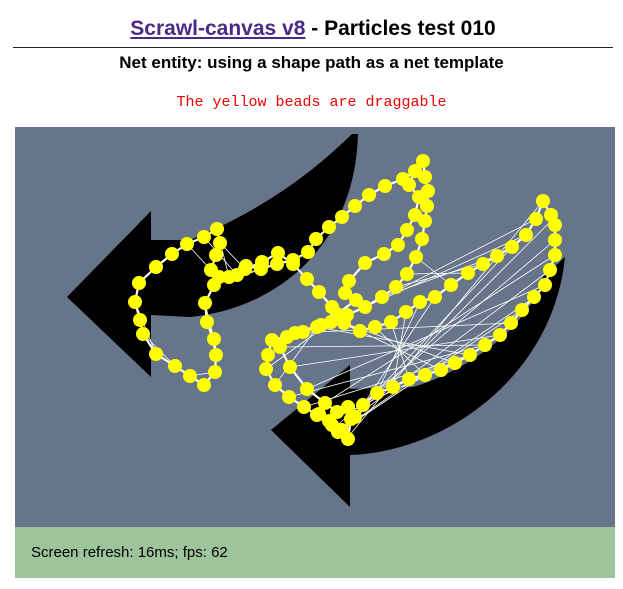  Describe the element at coordinates (218, 28) in the screenshot. I see `scrawl-canvas-home-link: Scrawl-canvas v8` at that location.